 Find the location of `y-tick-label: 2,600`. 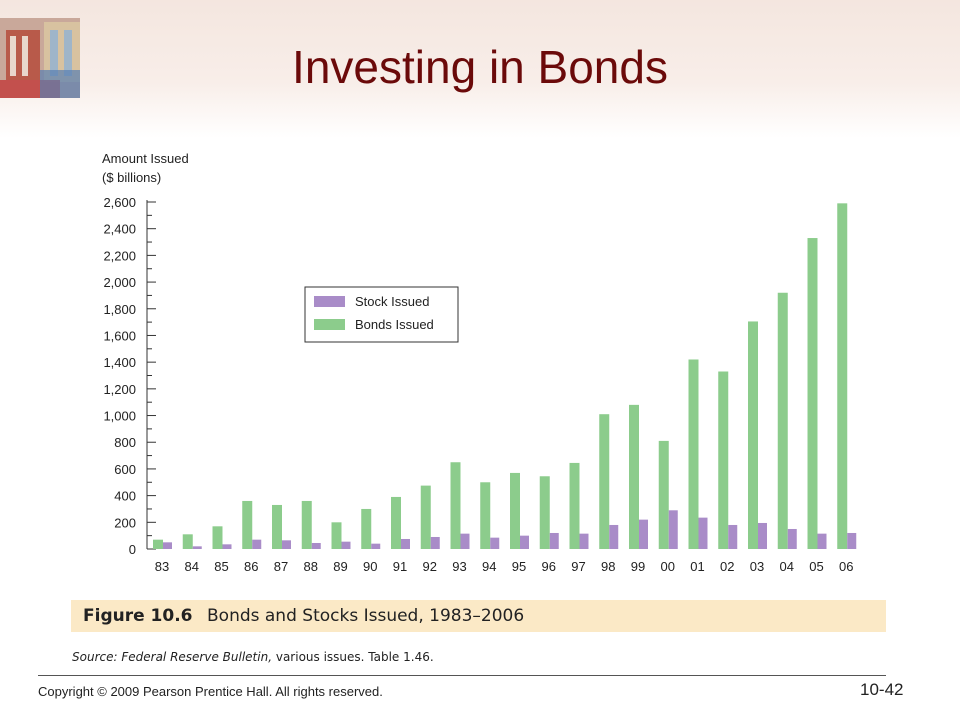

y-tick-label: 2,600 is located at coordinates (119, 202).